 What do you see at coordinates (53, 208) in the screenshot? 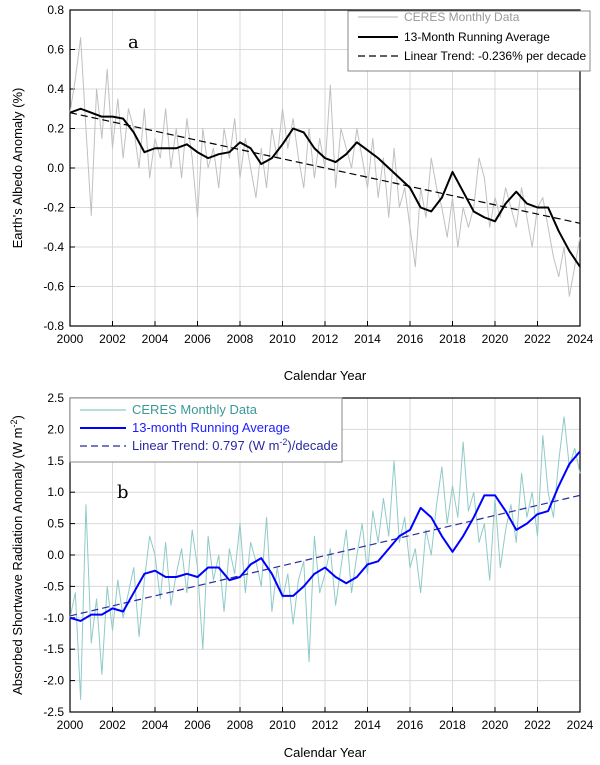
I see `y-tick-label: -0.2` at bounding box center [53, 208].